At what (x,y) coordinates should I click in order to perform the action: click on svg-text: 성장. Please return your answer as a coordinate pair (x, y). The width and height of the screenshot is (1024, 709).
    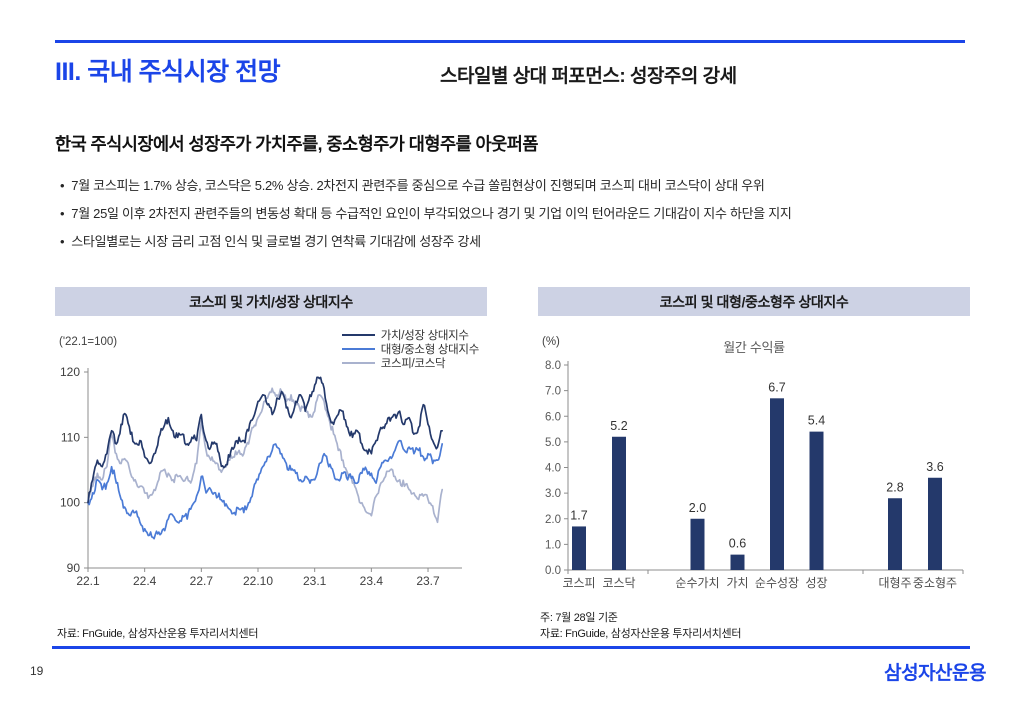
    Looking at the image, I should click on (816, 583).